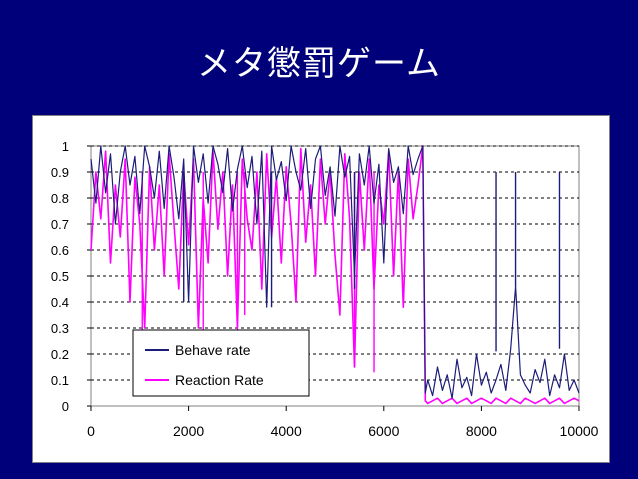 The width and height of the screenshot is (638, 479). I want to click on y-tick-label: 1, so click(65, 146).